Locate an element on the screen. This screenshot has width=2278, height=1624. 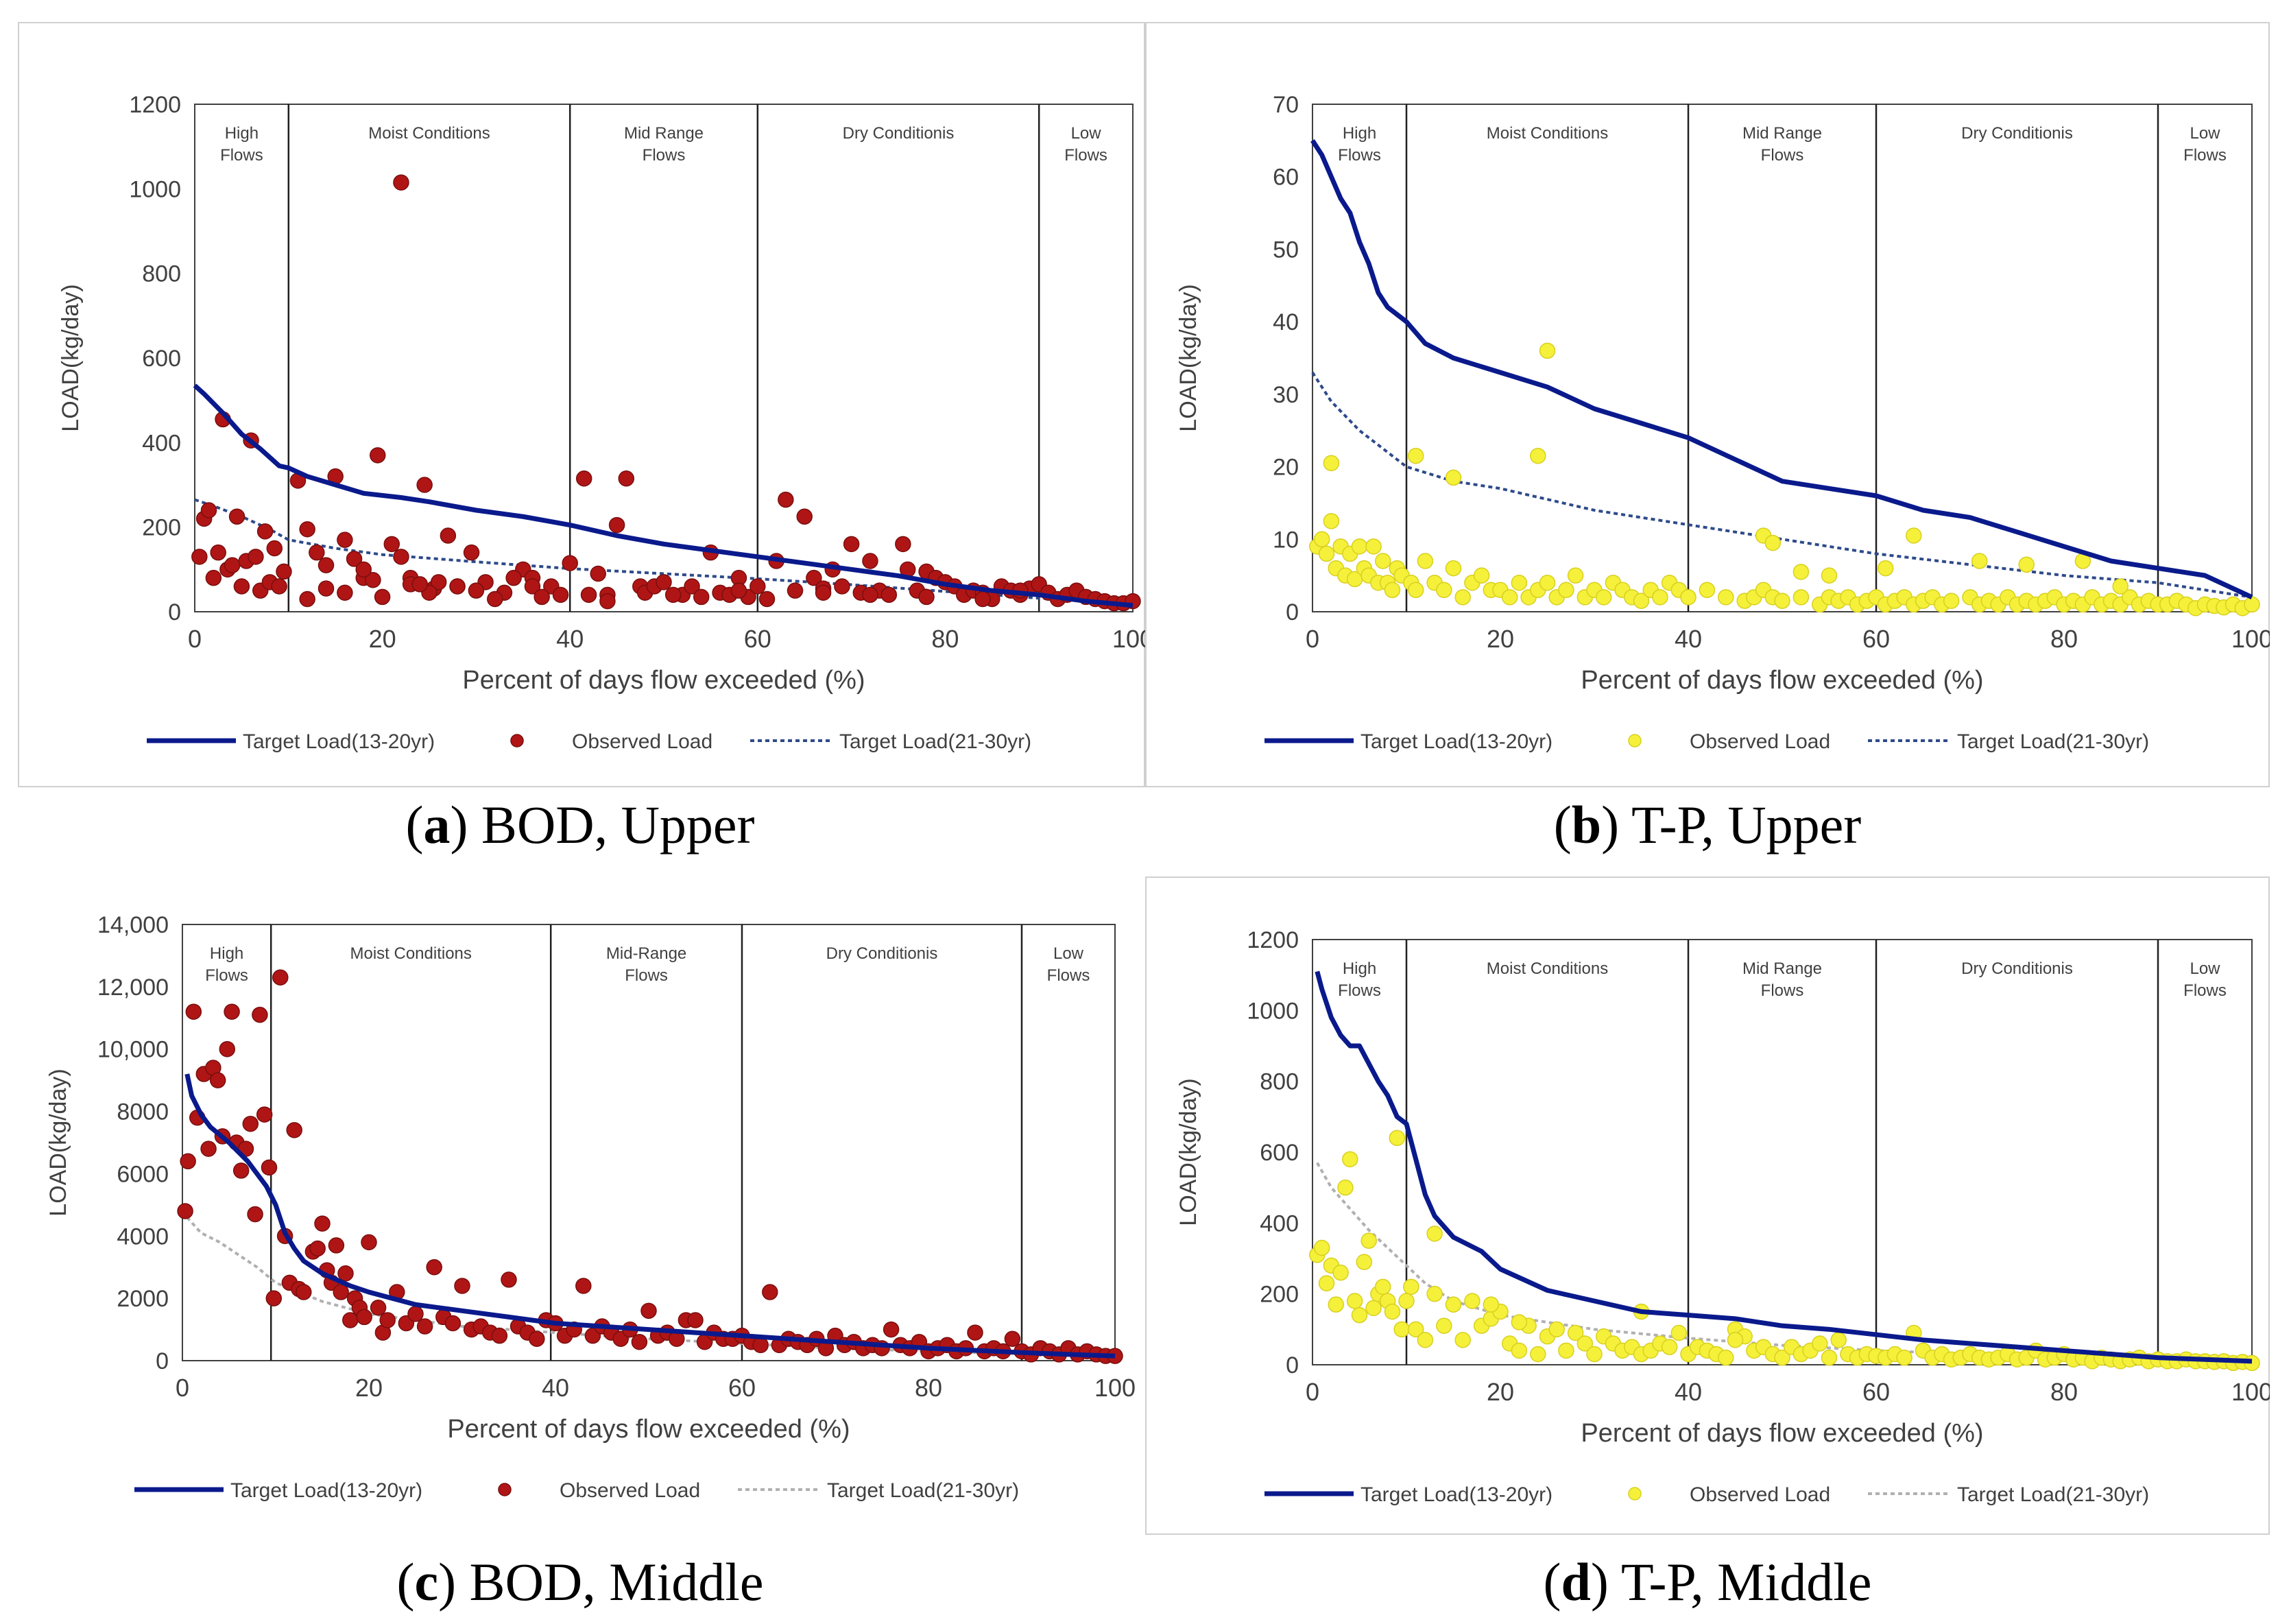
y-tick-label: 20 is located at coordinates (1286, 468).